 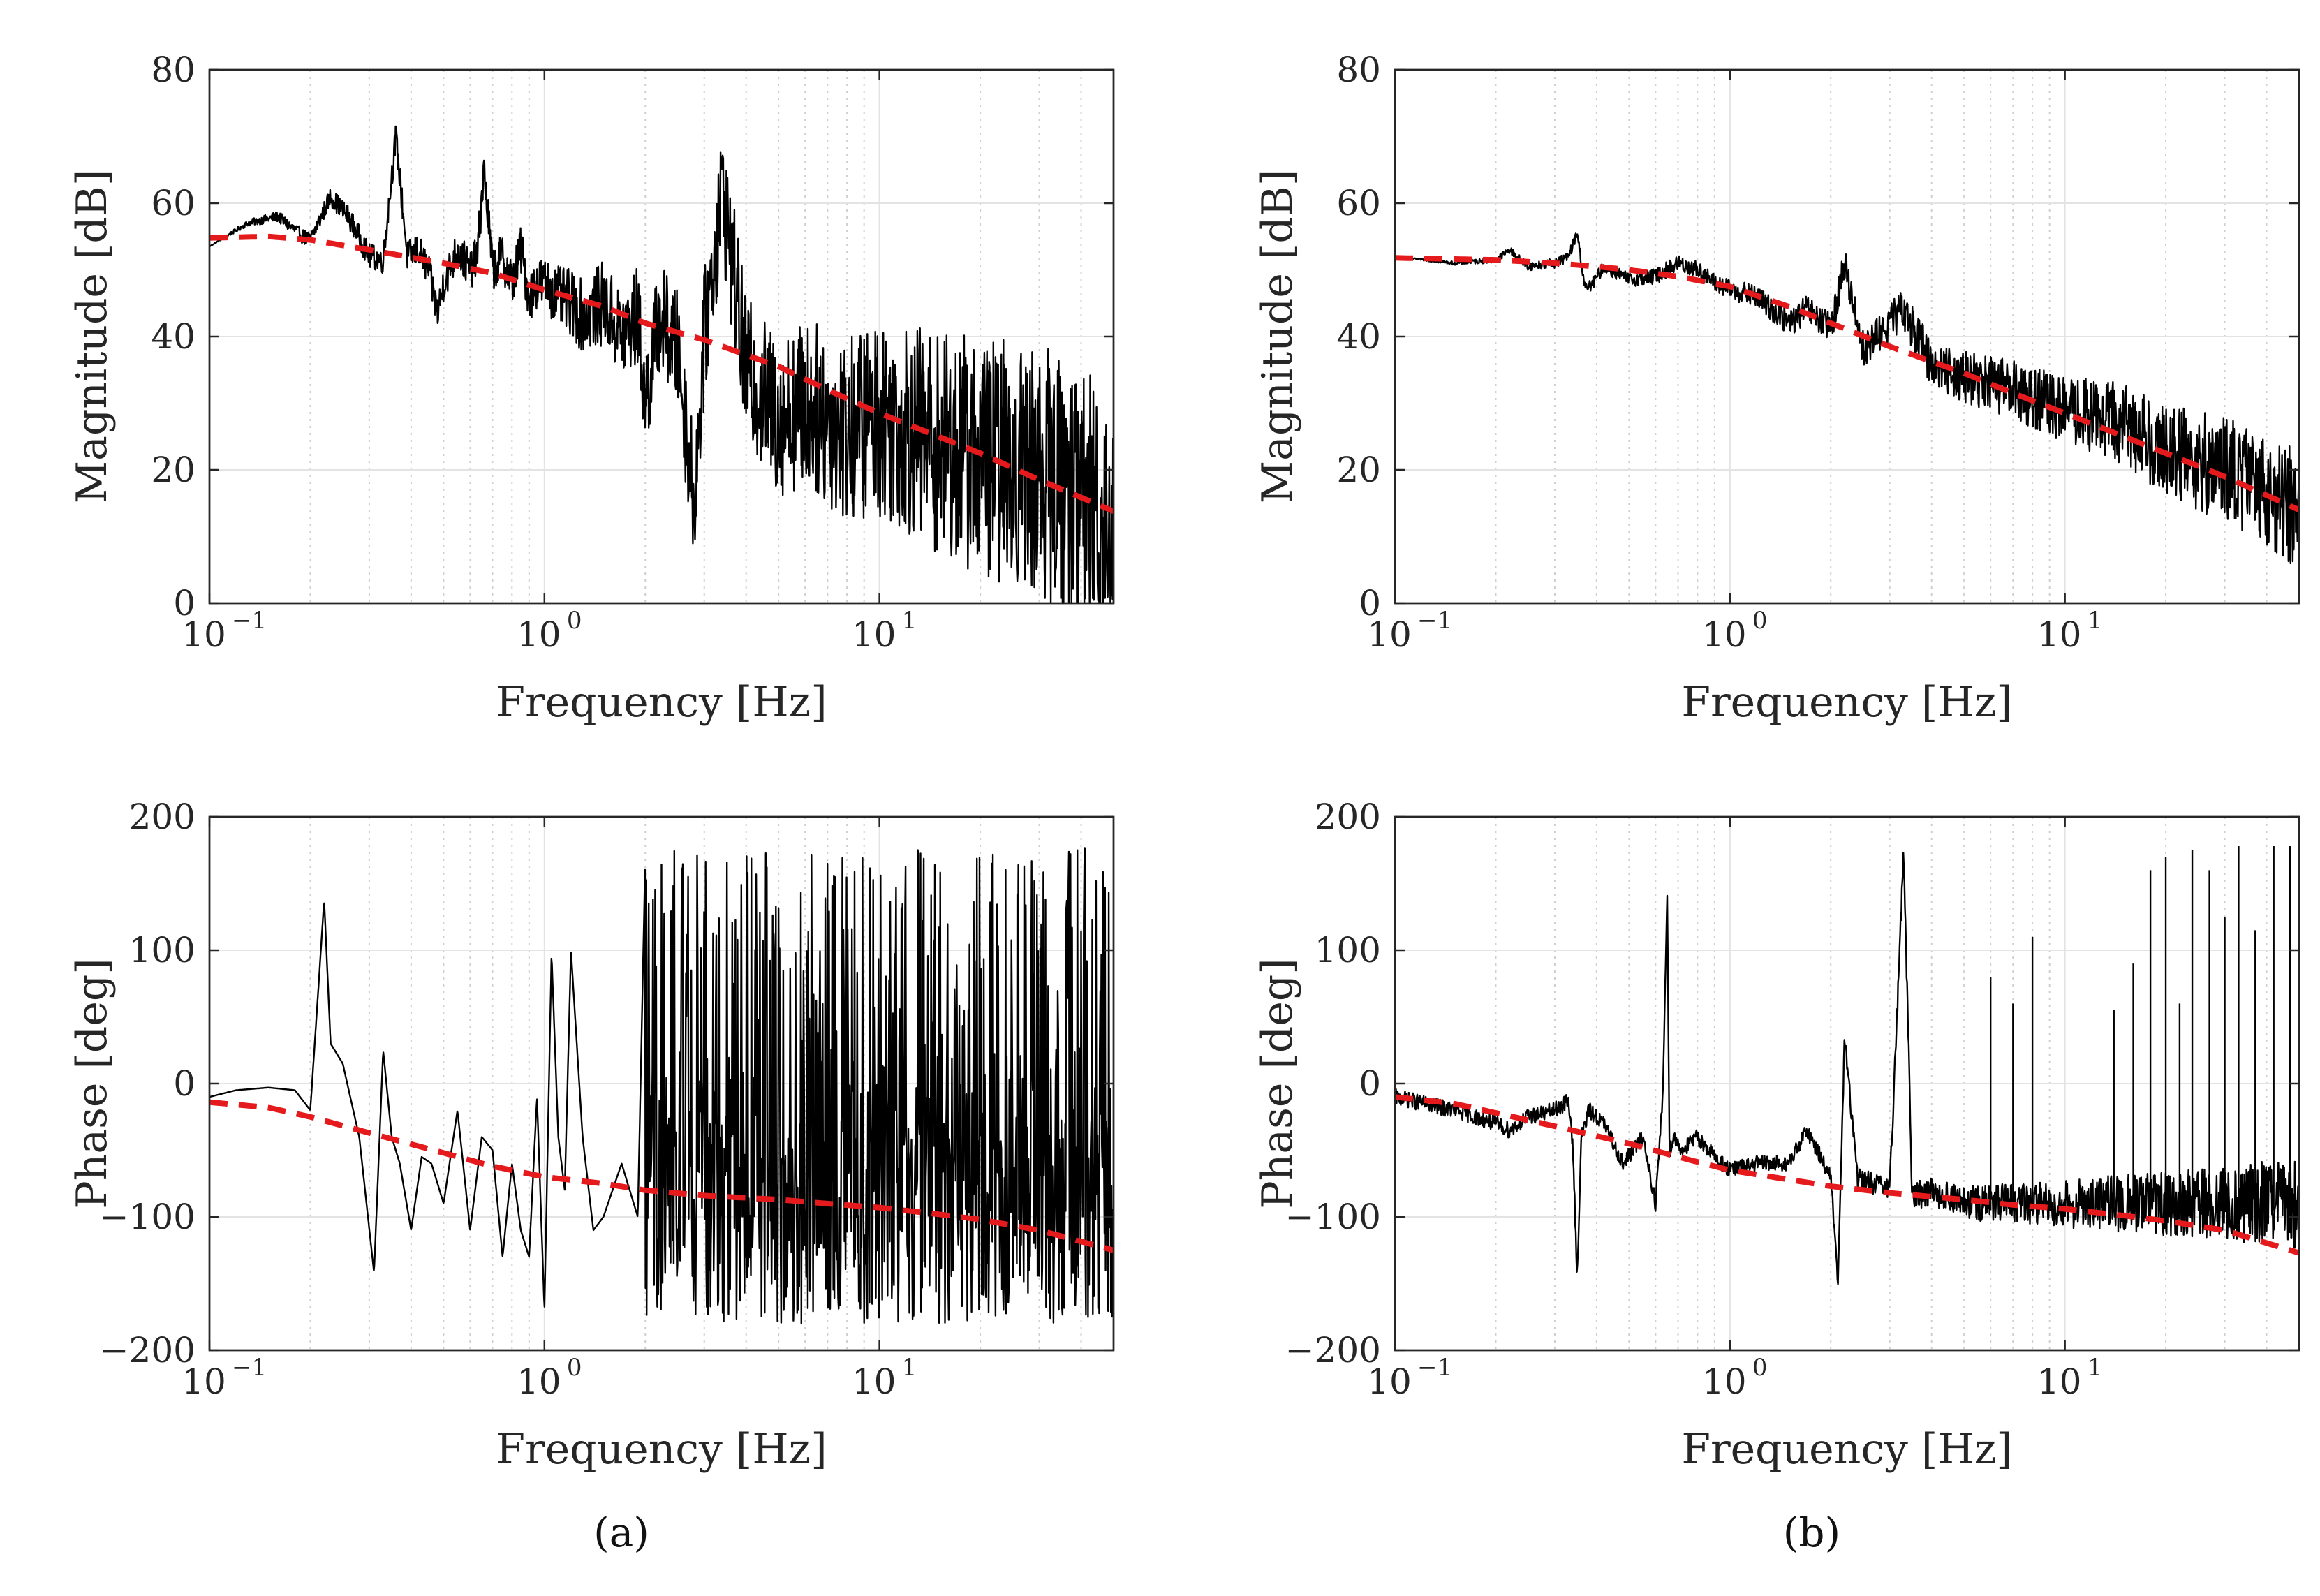 What do you see at coordinates (1811, 1532) in the screenshot?
I see `caption-b: (b)` at bounding box center [1811, 1532].